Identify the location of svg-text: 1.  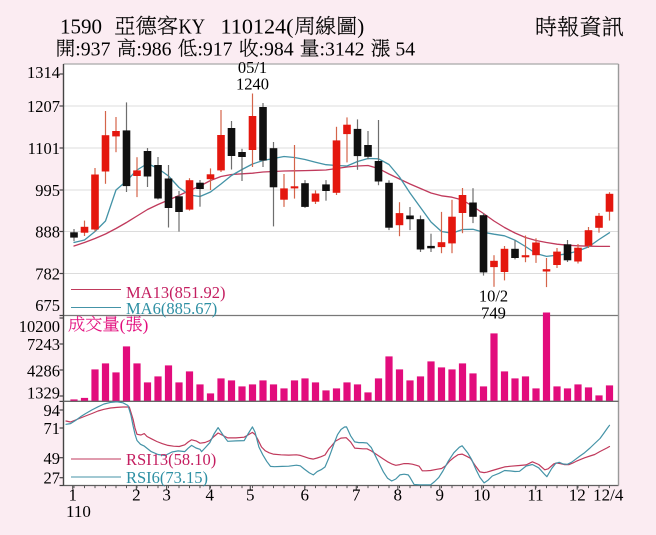
(72, 495).